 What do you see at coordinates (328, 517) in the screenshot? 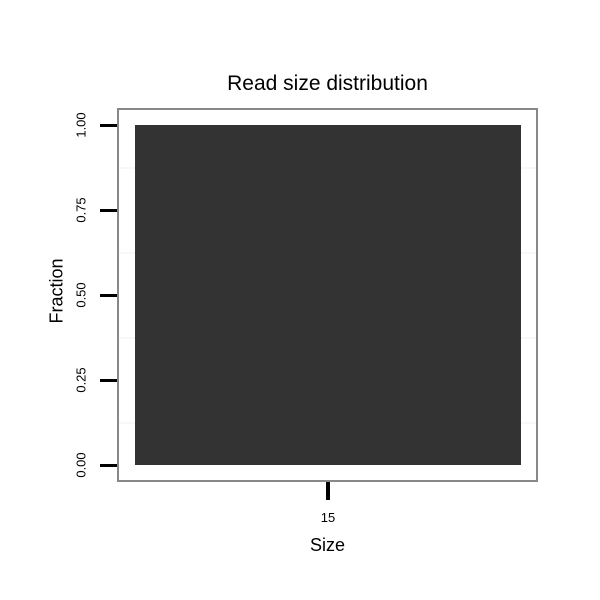
I see `x-tick-label: 15` at bounding box center [328, 517].